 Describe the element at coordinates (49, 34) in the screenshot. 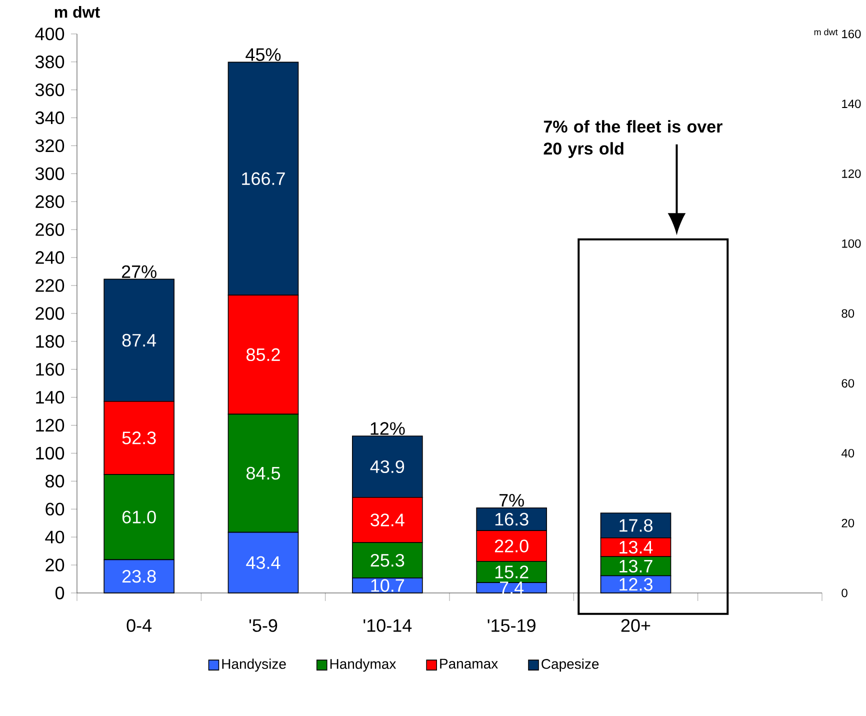

I see `y-tick-label: 400` at that location.